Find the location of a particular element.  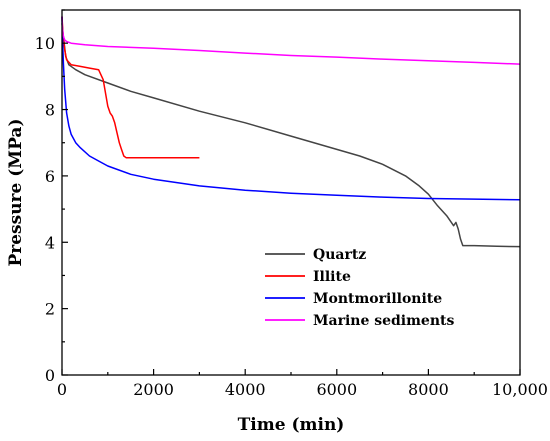

y-tick-label: 6 is located at coordinates (50, 176).